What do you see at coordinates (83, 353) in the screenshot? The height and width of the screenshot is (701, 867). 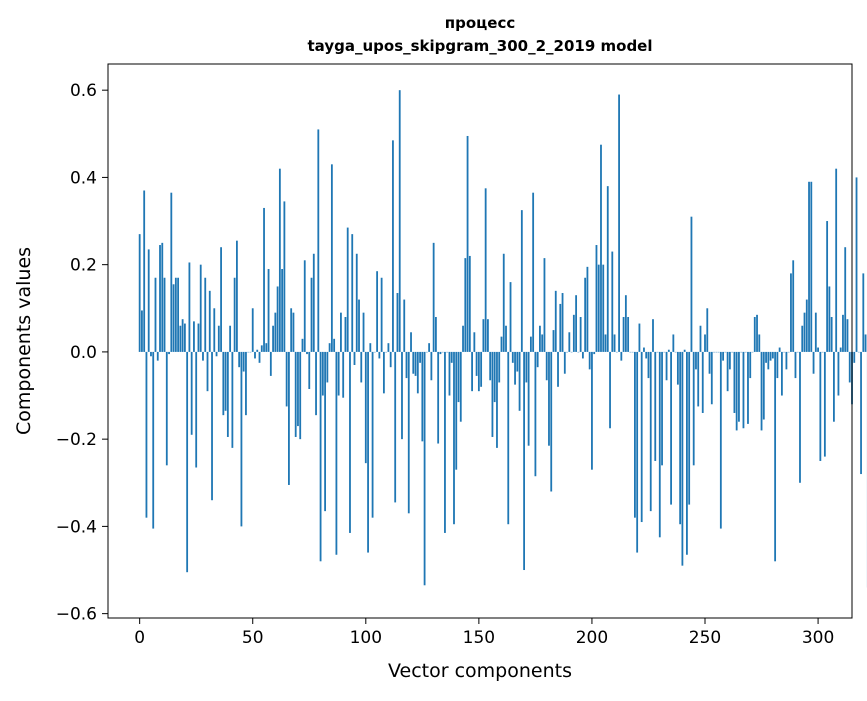 I see `y-tick-label: 0.0` at bounding box center [83, 353].